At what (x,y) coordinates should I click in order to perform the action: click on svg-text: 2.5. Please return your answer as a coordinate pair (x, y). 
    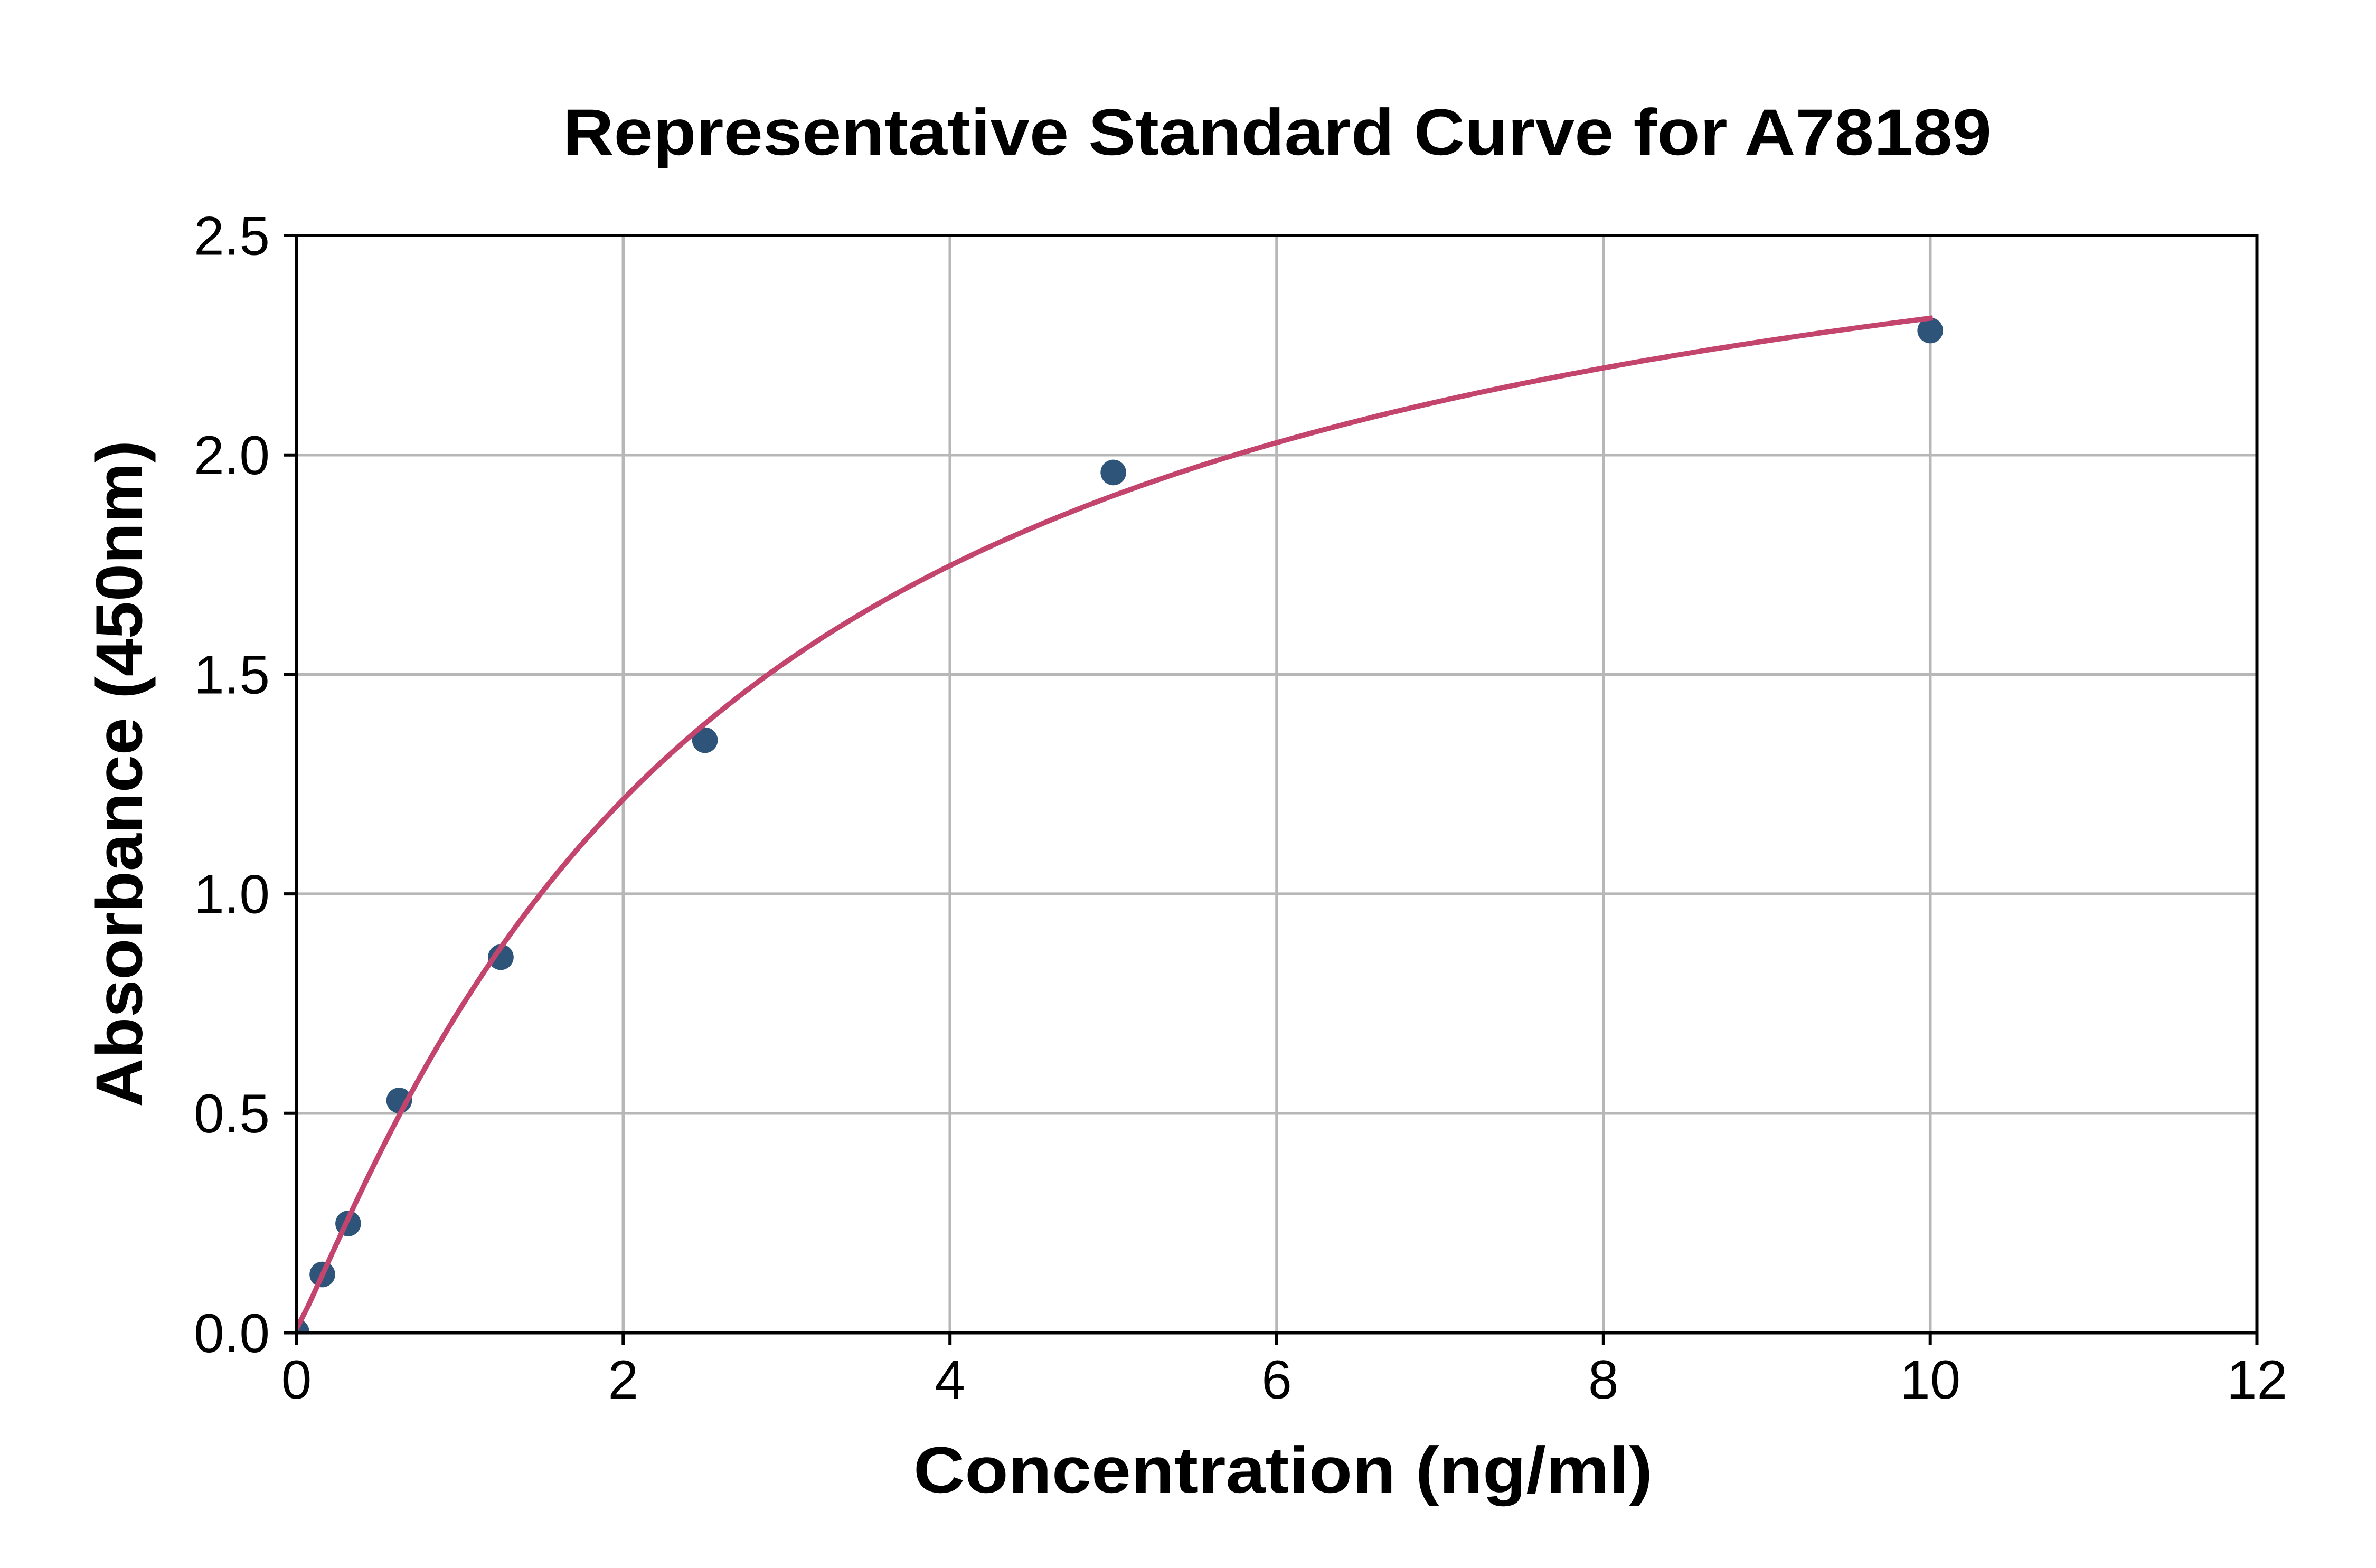
    Looking at the image, I should click on (232, 235).